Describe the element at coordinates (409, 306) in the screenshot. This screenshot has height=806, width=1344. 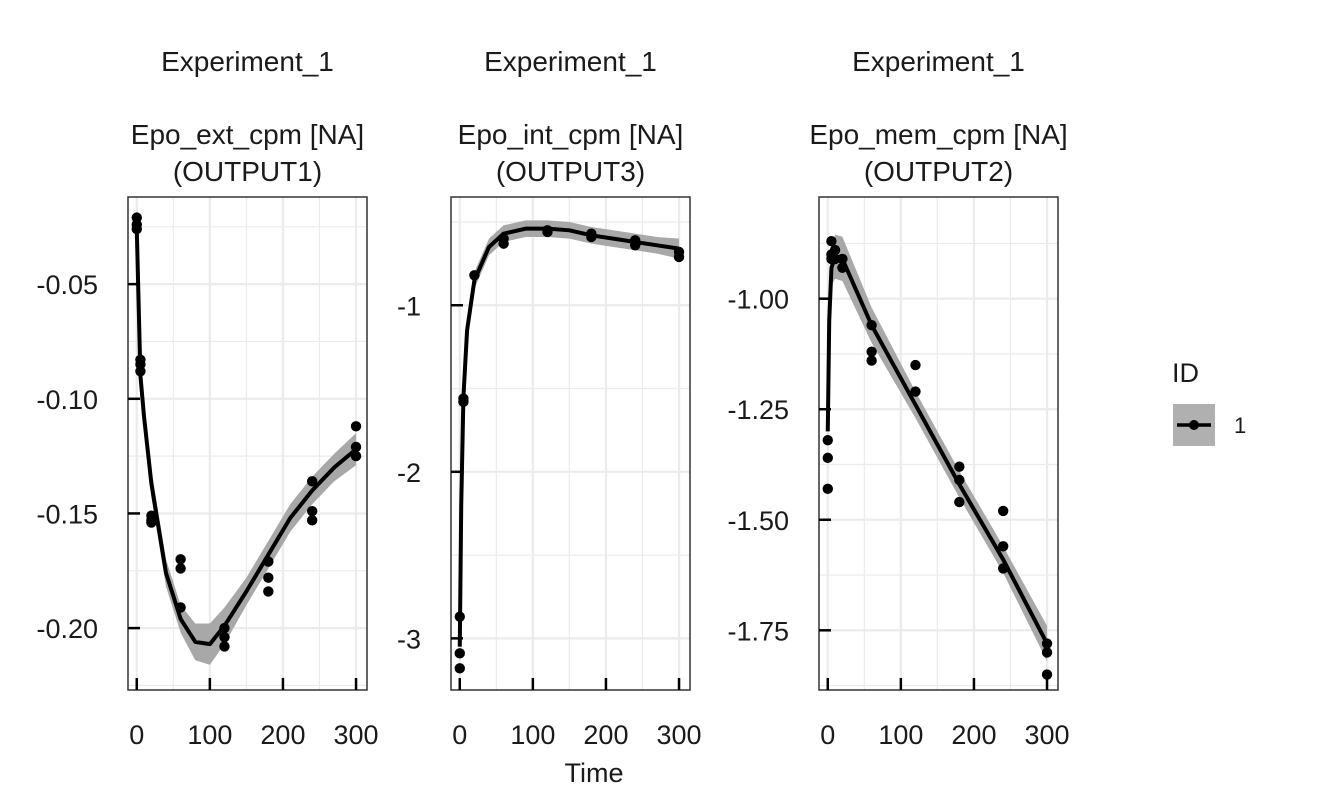
I see `y-tick-label: -1` at that location.